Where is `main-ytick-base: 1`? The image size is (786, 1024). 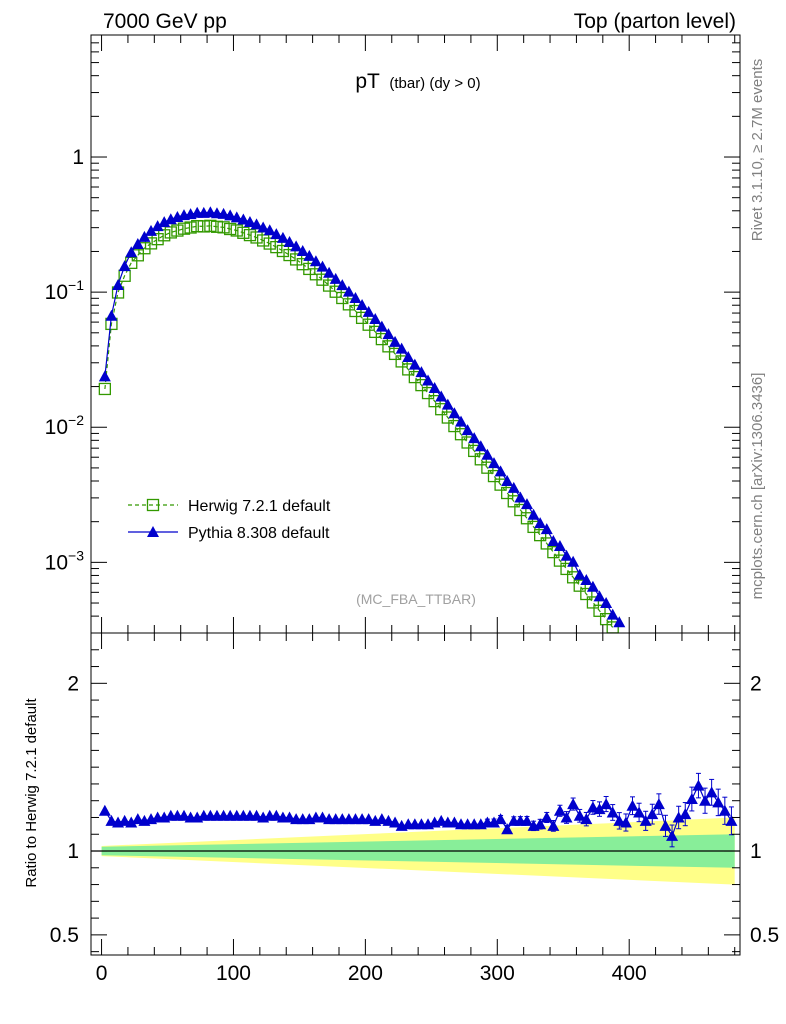
main-ytick-base: 1 is located at coordinates (78, 157).